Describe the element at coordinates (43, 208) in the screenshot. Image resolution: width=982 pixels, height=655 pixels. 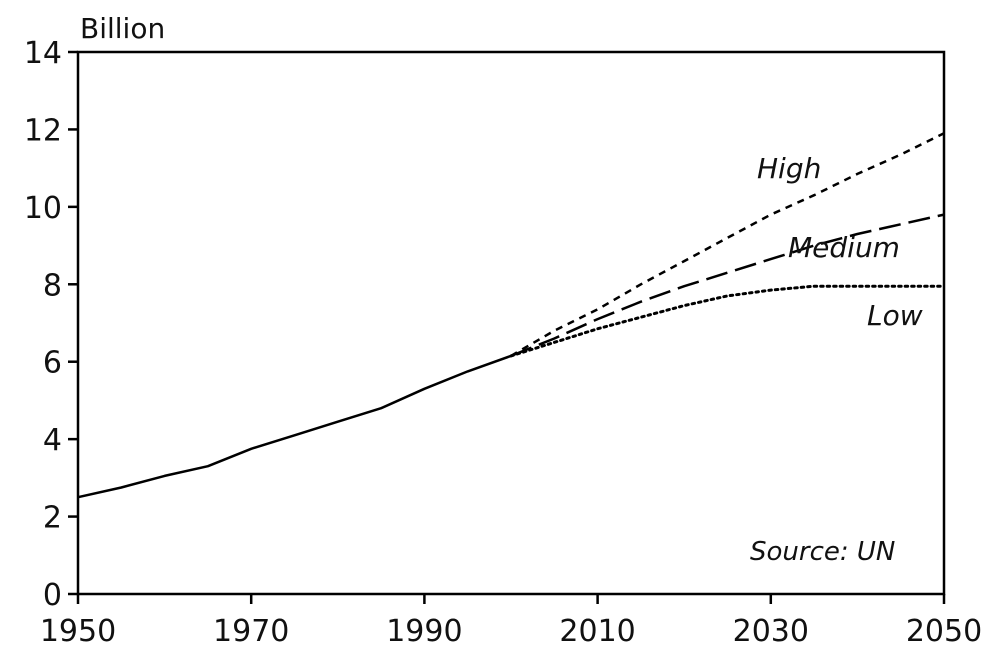
I see `y-tick-label: 10` at that location.